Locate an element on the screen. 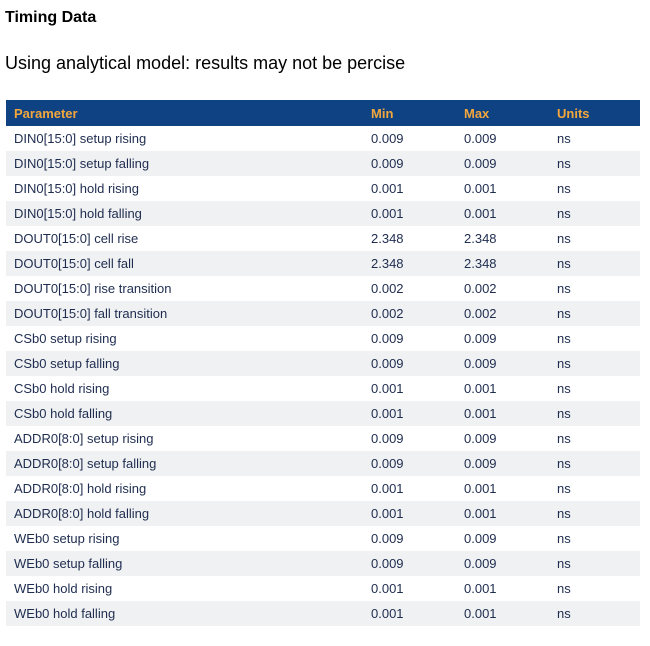  table-row: ADDR0[8:0] setup rising 0.009 0.009 ns is located at coordinates (323, 438).